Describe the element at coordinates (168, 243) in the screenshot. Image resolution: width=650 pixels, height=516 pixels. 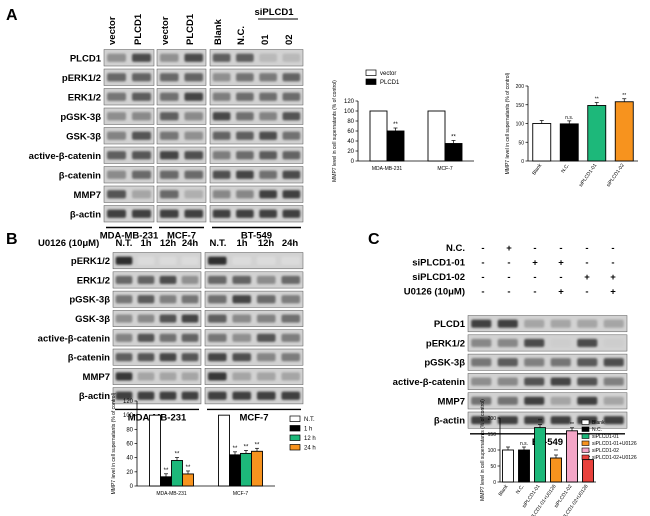
I see `column-label-12h: 12h` at that location.